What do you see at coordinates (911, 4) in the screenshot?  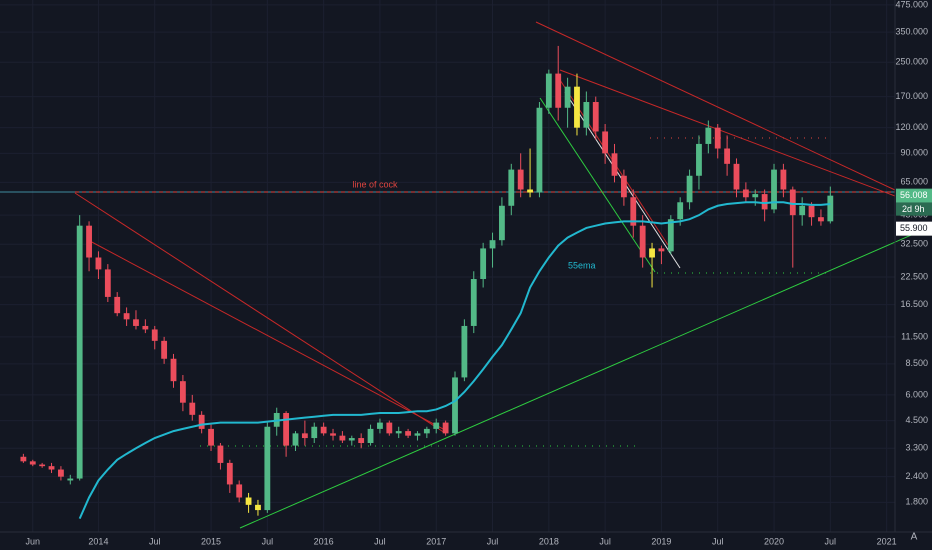 I see `y-tick-label: 475.000` at bounding box center [911, 4].